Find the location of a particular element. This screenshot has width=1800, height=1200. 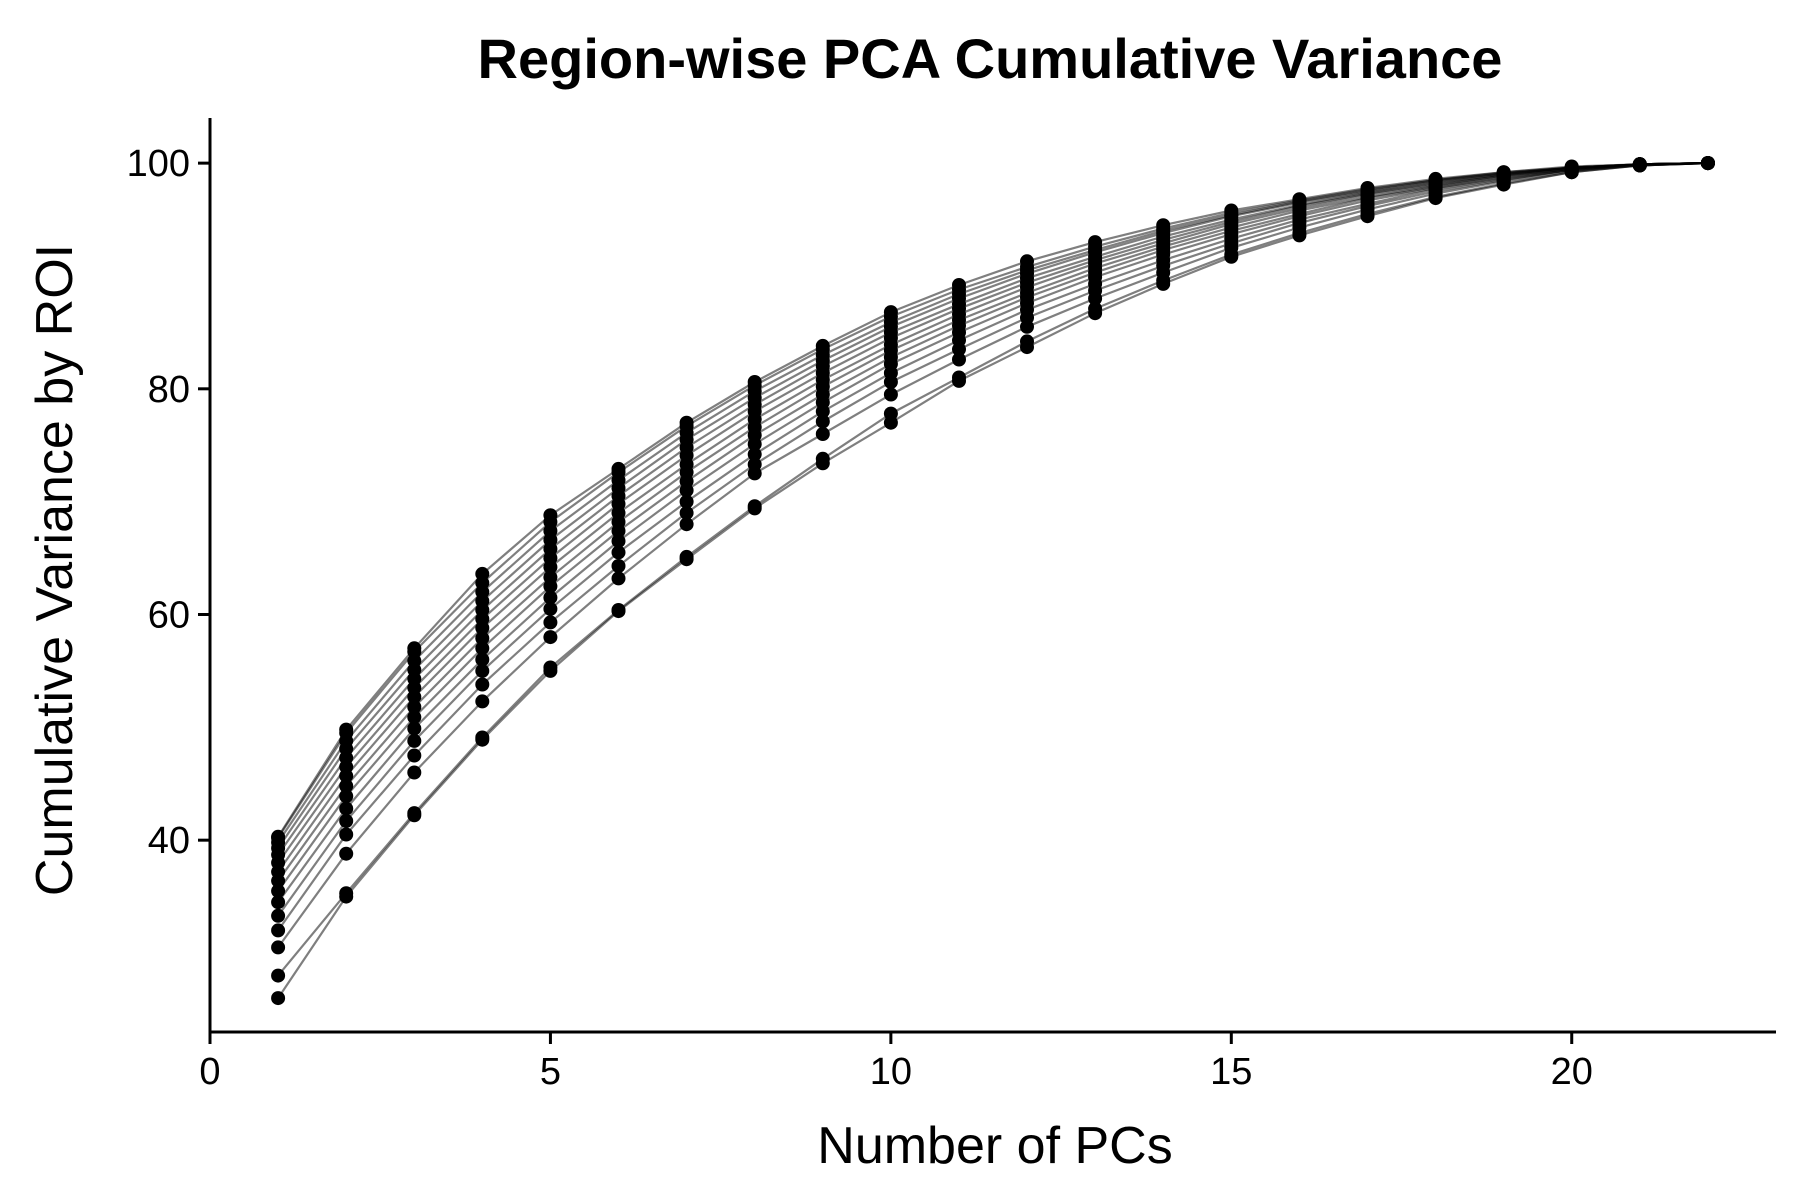

x-tick-label: 0 is located at coordinates (209, 1072).